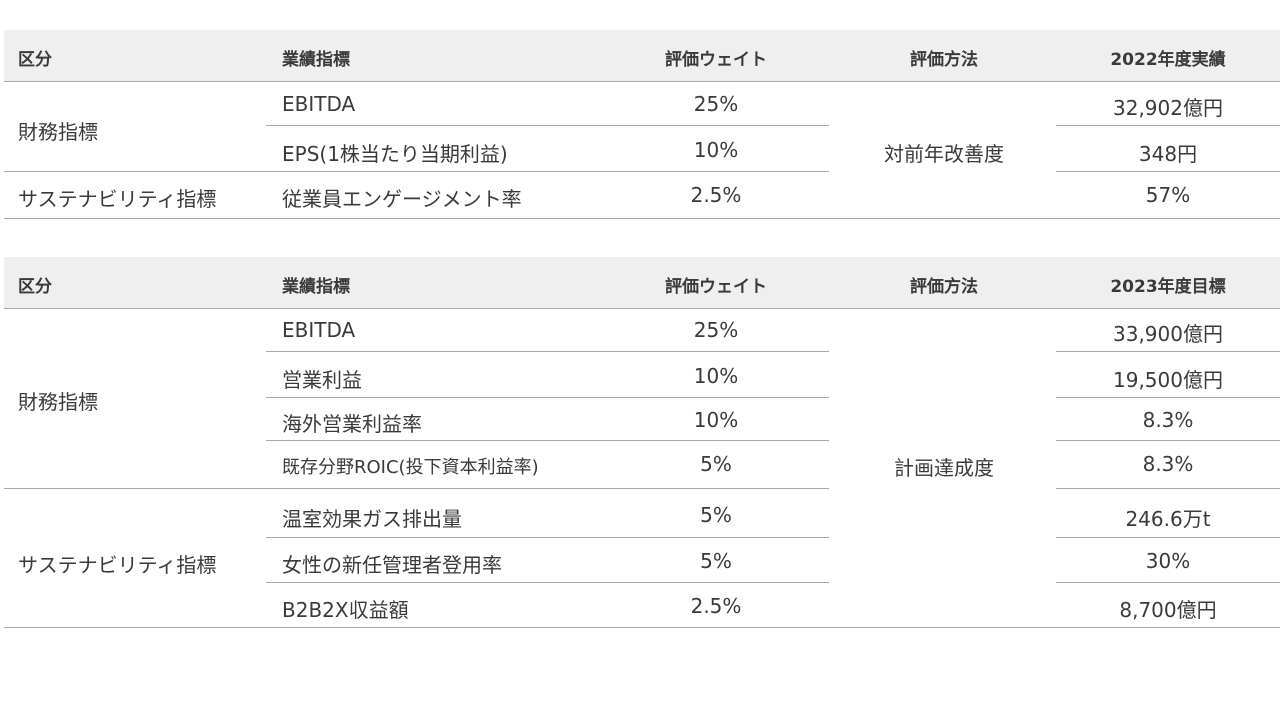  What do you see at coordinates (1168, 287) in the screenshot?
I see `header-target: 2023年度目標` at bounding box center [1168, 287].